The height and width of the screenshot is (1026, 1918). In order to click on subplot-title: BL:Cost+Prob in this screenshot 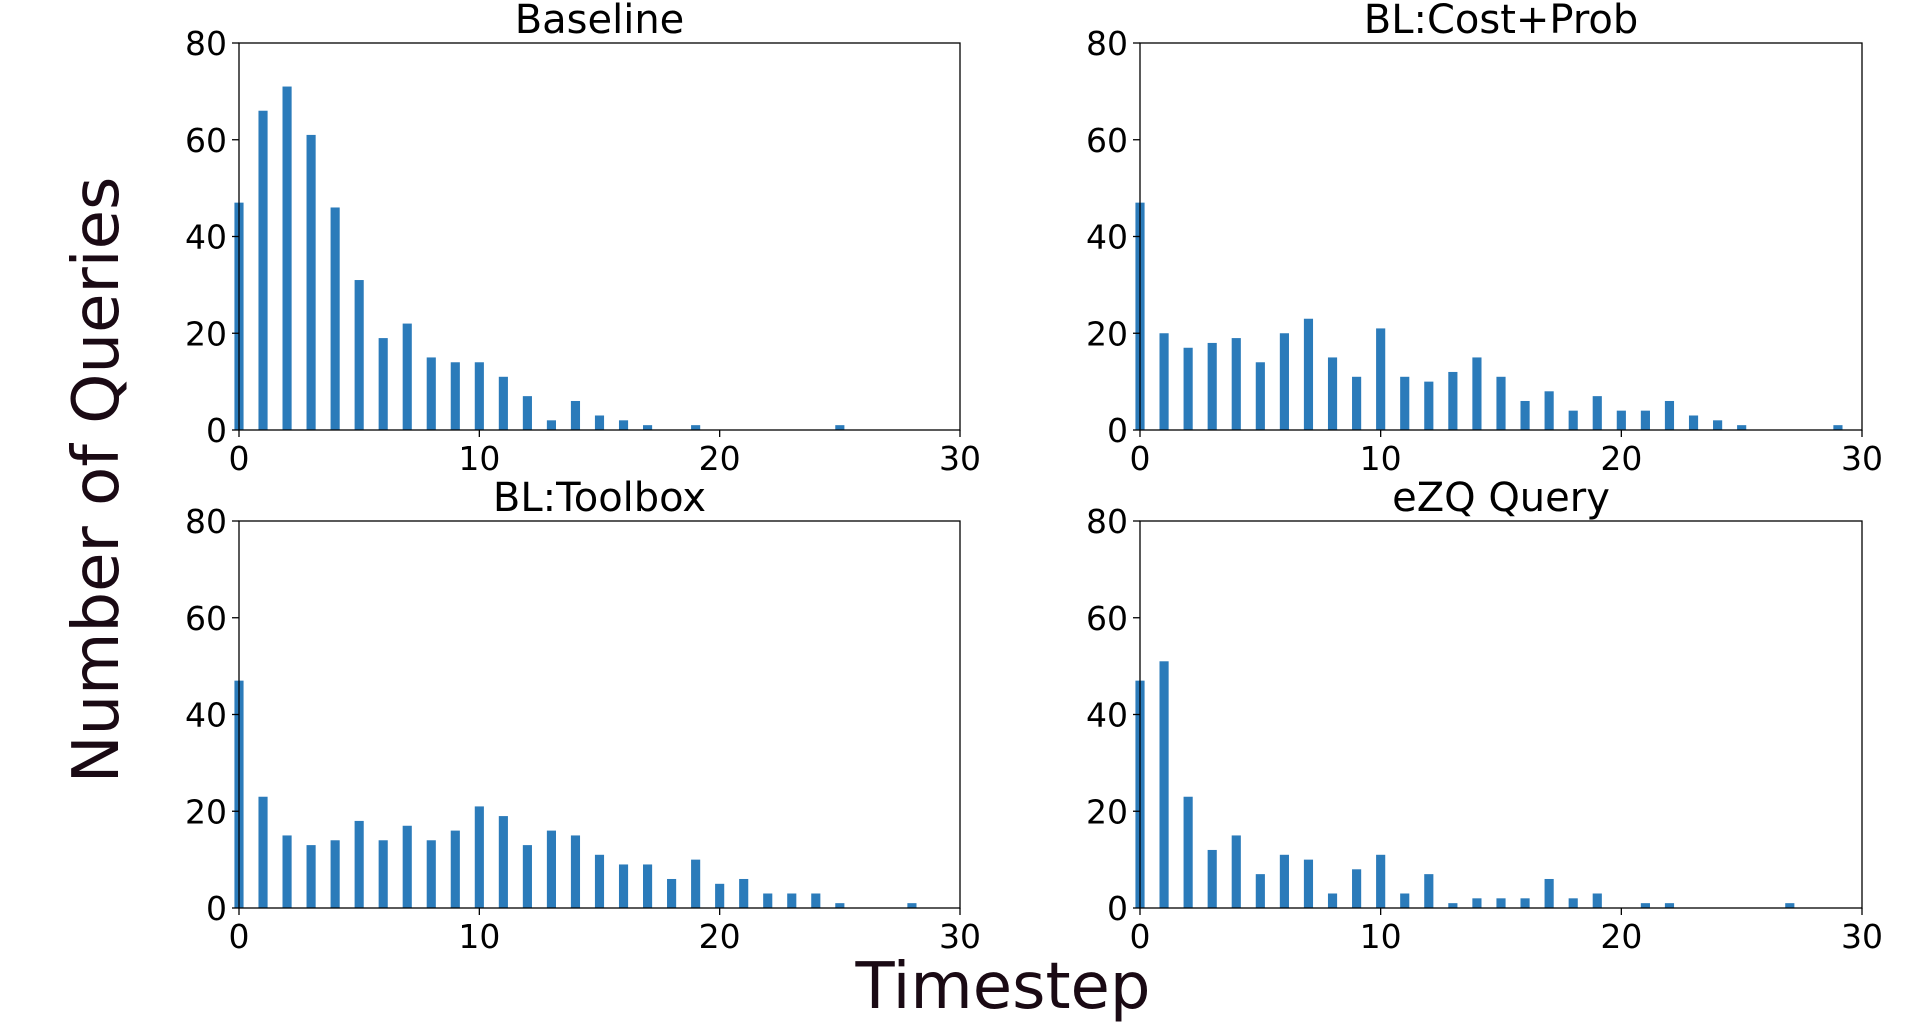, I will do `click(1501, 21)`.